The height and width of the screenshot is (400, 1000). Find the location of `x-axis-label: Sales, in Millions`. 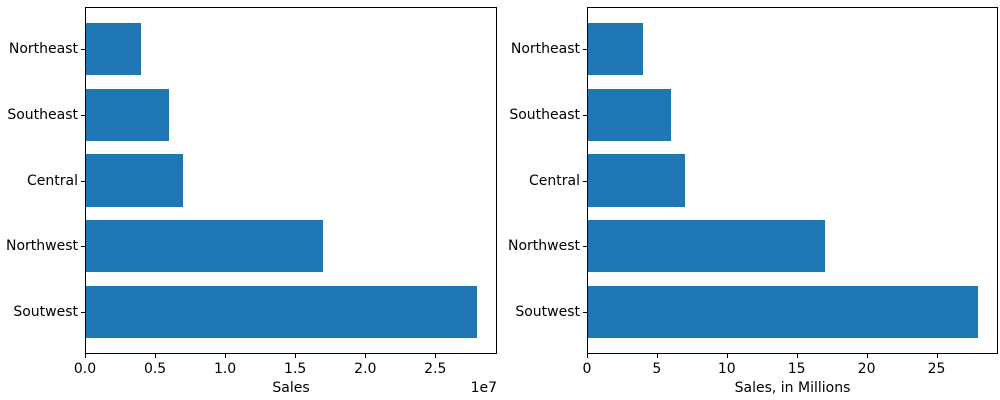

x-axis-label: Sales, in Millions is located at coordinates (792, 388).